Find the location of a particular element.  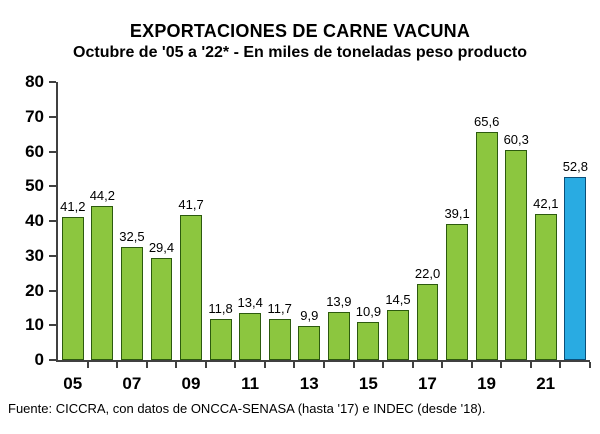

bar-category: 11,8 is located at coordinates (221, 221).